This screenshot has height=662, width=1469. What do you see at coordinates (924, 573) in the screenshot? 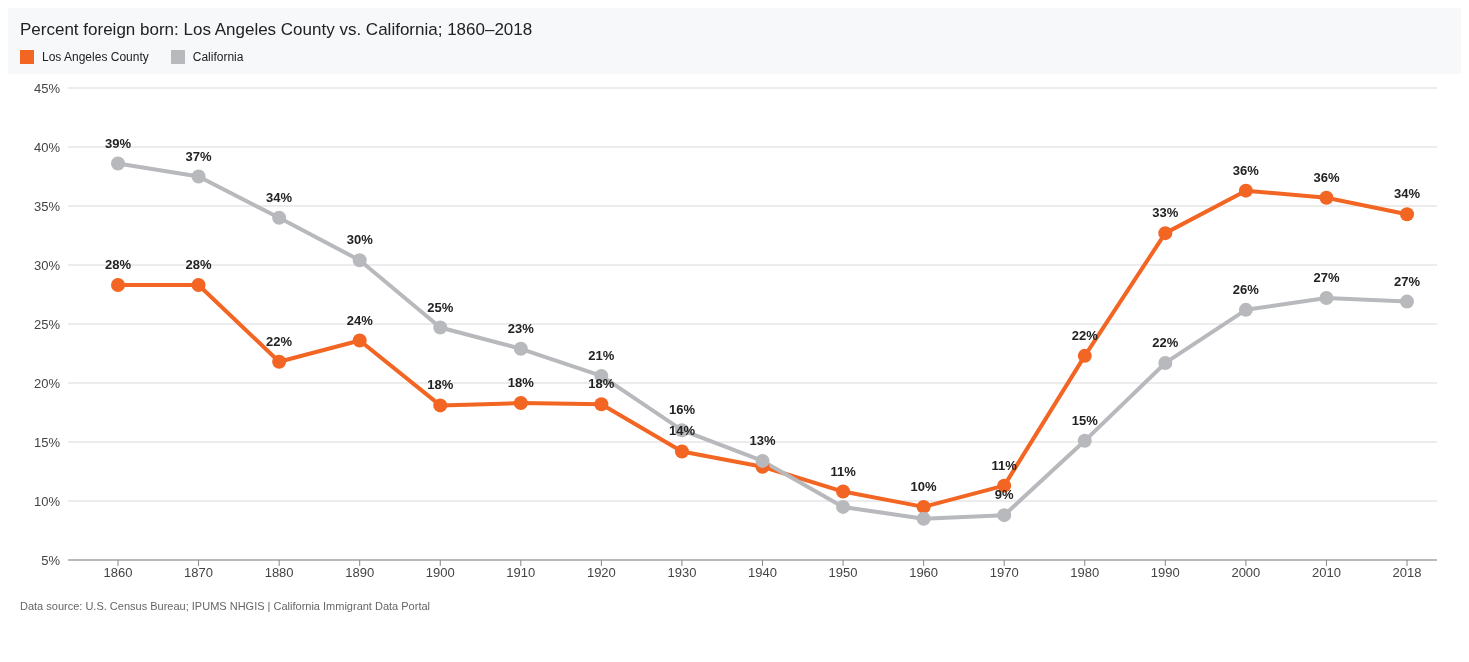
I see `x-tick-label: 1960` at bounding box center [924, 573].